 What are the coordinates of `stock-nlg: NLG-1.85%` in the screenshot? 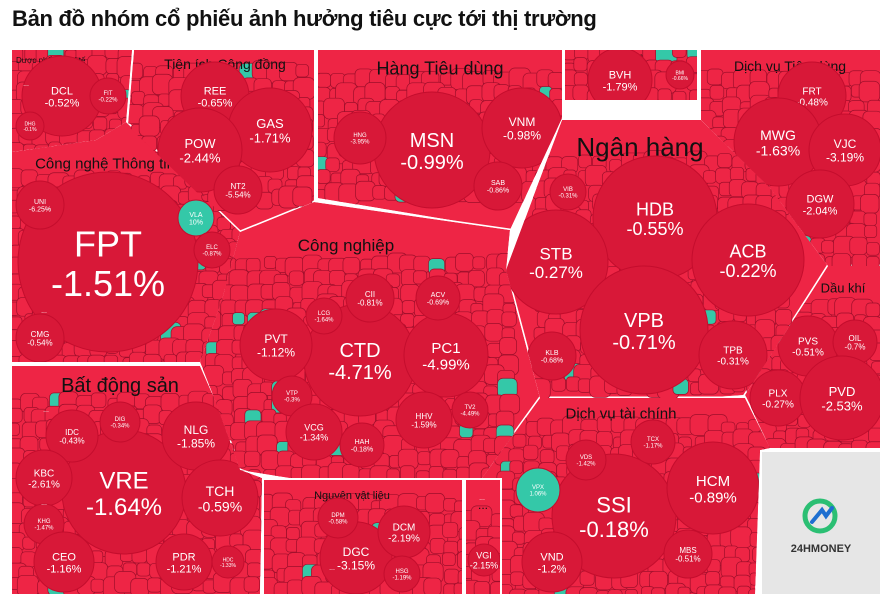 It's located at (196, 436).